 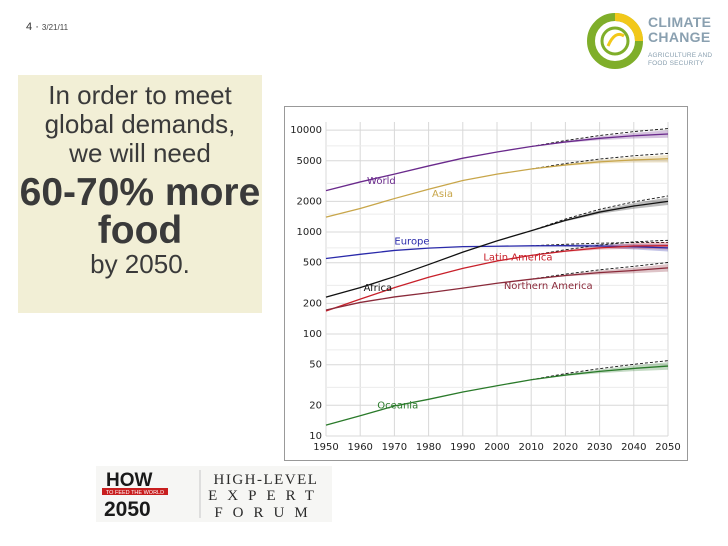 What do you see at coordinates (127, 509) in the screenshot?
I see `year-text: 2050` at bounding box center [127, 509].